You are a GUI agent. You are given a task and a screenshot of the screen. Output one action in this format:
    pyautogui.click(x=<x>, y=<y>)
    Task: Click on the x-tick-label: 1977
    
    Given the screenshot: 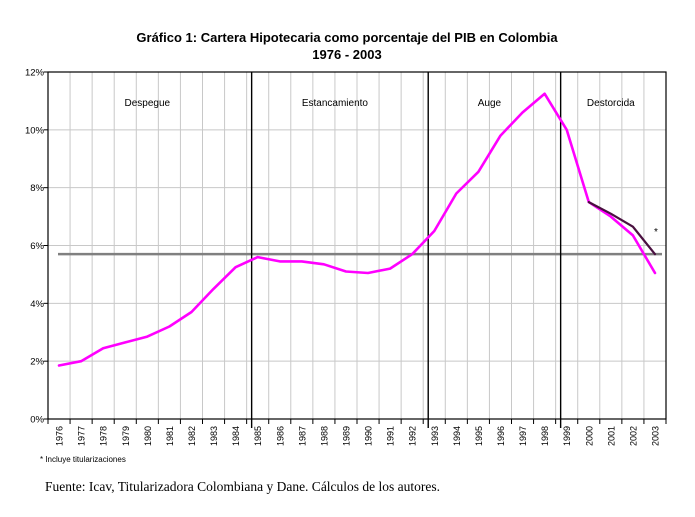 What is the action you would take?
    pyautogui.click(x=82, y=436)
    